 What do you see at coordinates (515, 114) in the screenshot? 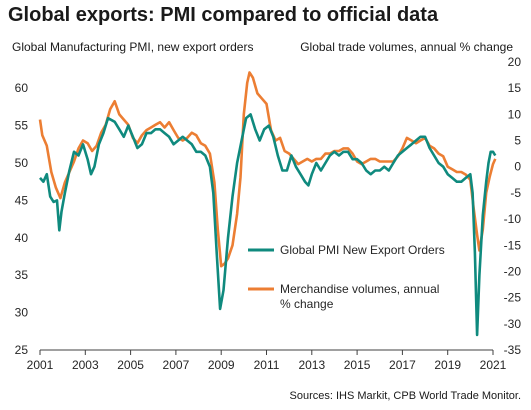
I see `right-tick-label: 10` at bounding box center [515, 114].